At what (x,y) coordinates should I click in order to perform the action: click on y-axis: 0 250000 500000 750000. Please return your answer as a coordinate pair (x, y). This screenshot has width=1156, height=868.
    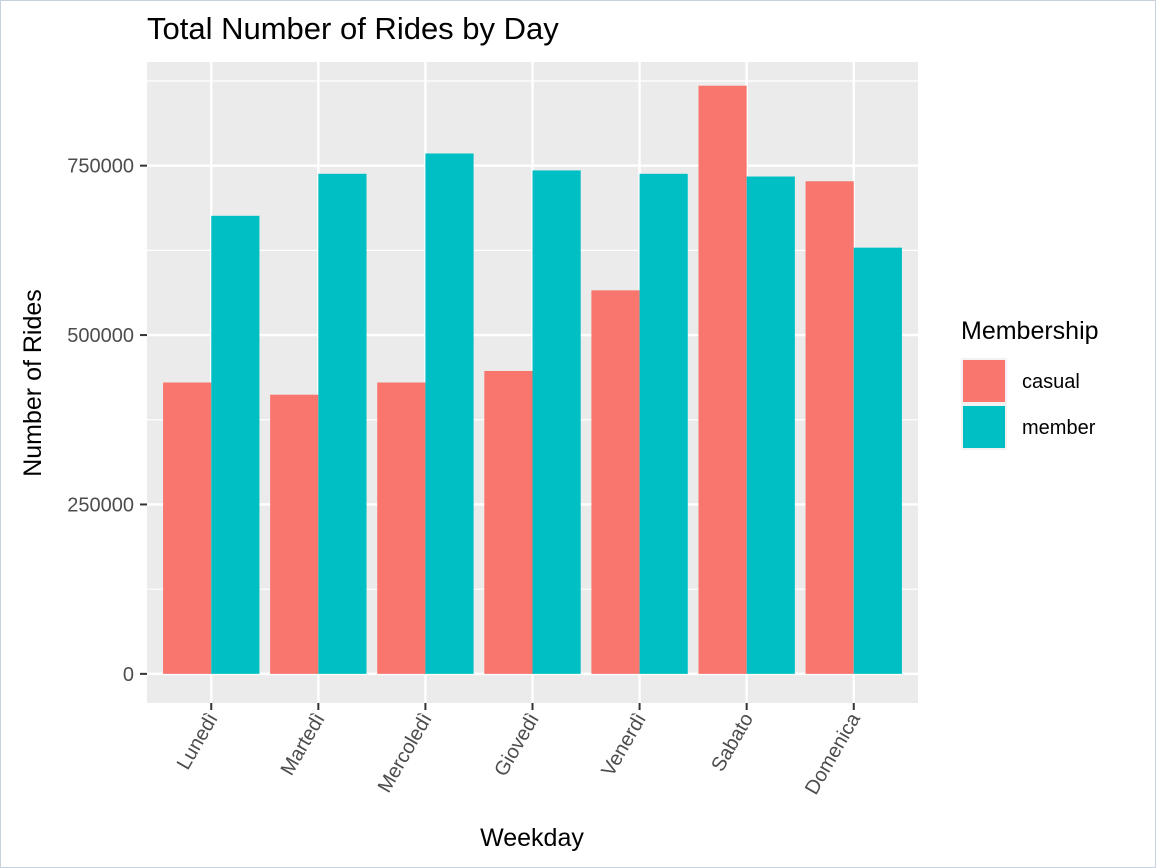
    Looking at the image, I should click on (107, 421).